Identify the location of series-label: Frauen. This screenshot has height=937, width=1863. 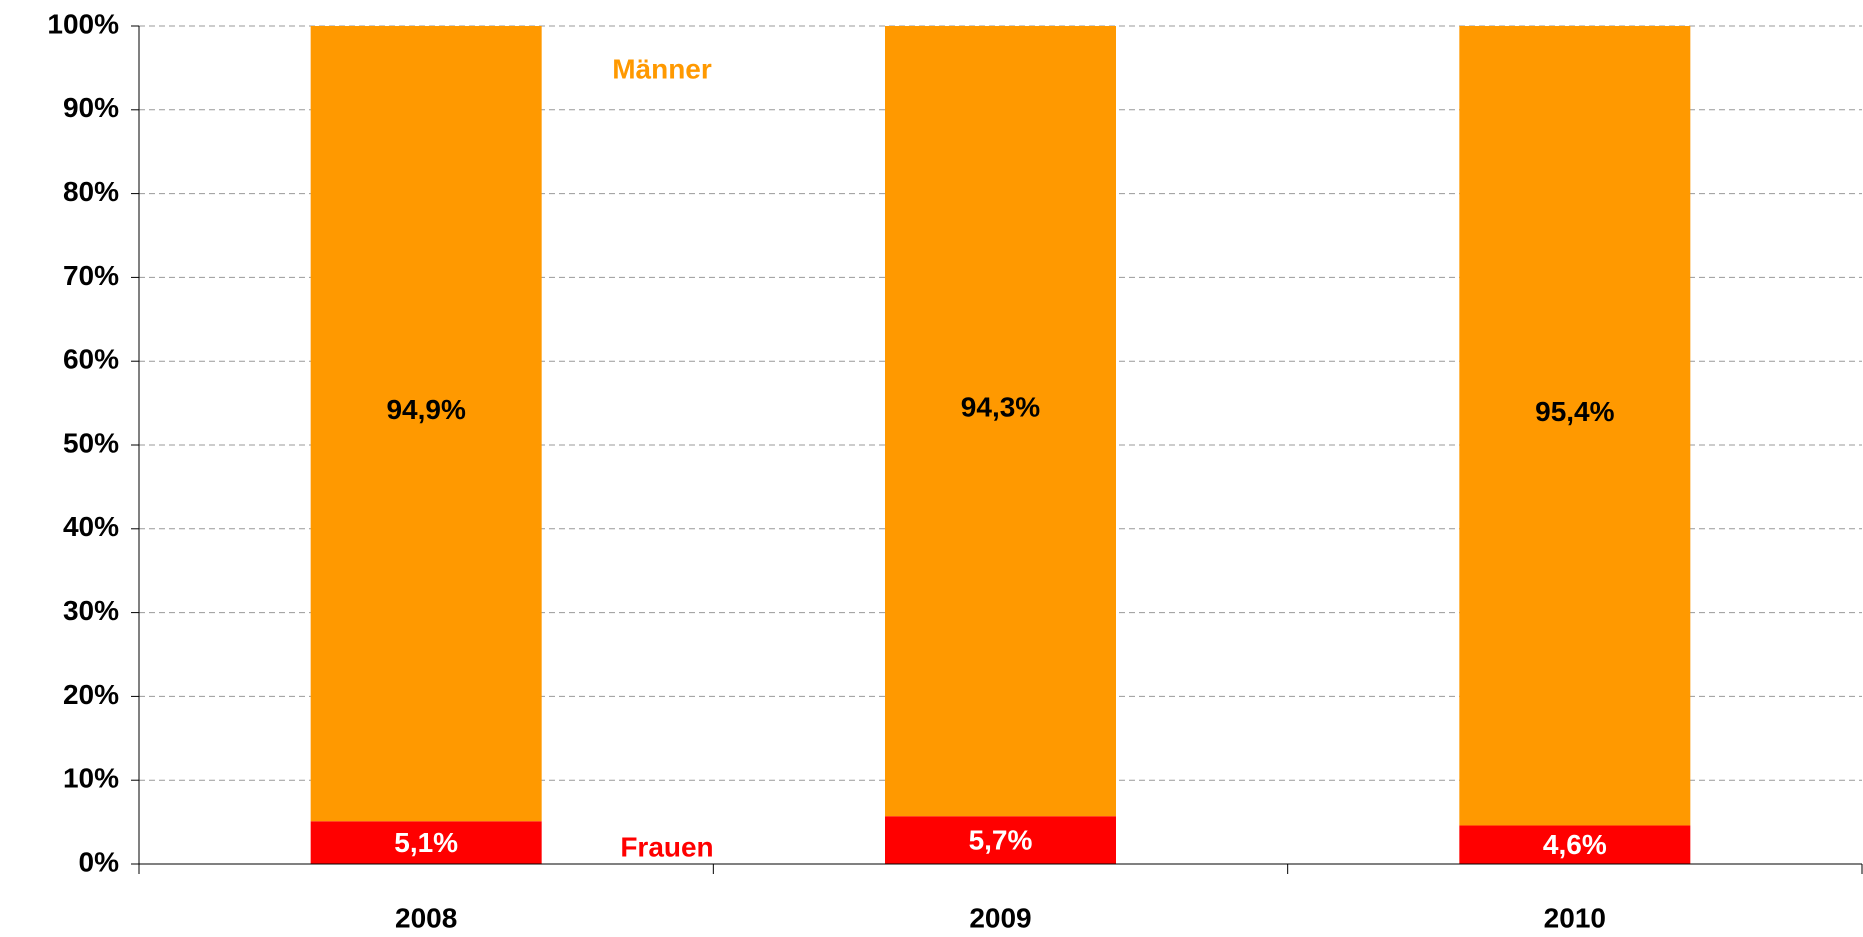
(666, 846).